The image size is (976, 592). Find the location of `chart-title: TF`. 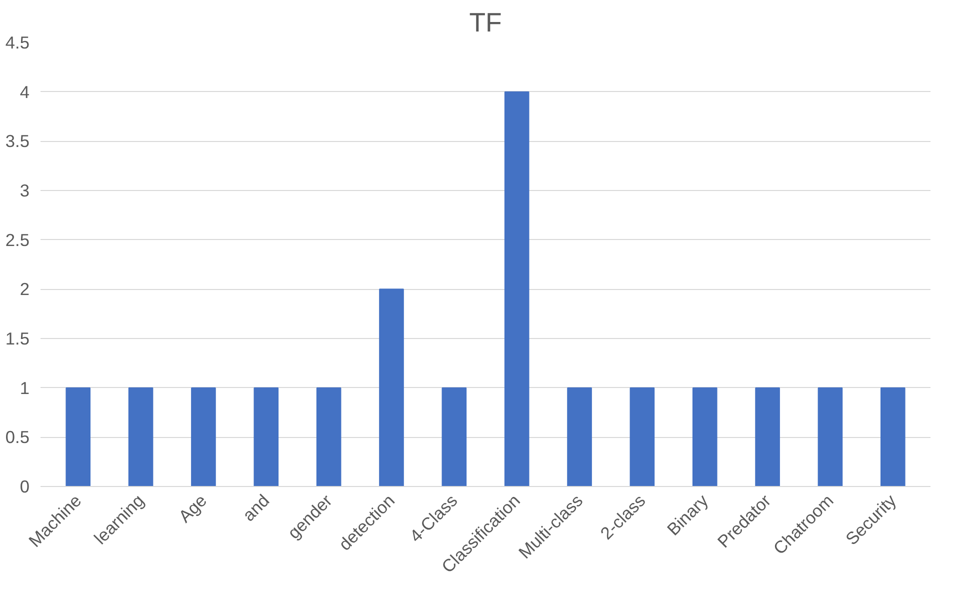

chart-title: TF is located at coordinates (485, 23).